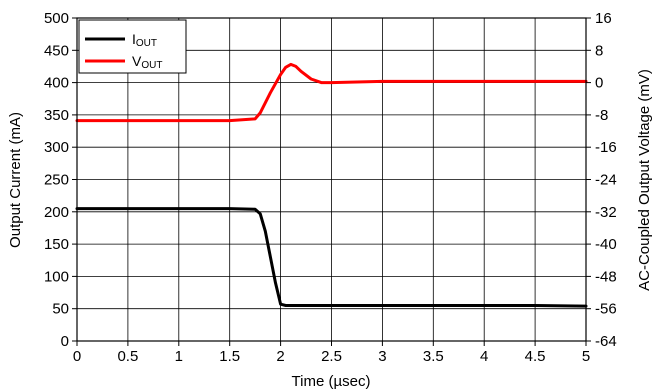 This screenshot has width=663, height=391. What do you see at coordinates (606, 212) in the screenshot?
I see `y-right-tick-label: -32` at bounding box center [606, 212].